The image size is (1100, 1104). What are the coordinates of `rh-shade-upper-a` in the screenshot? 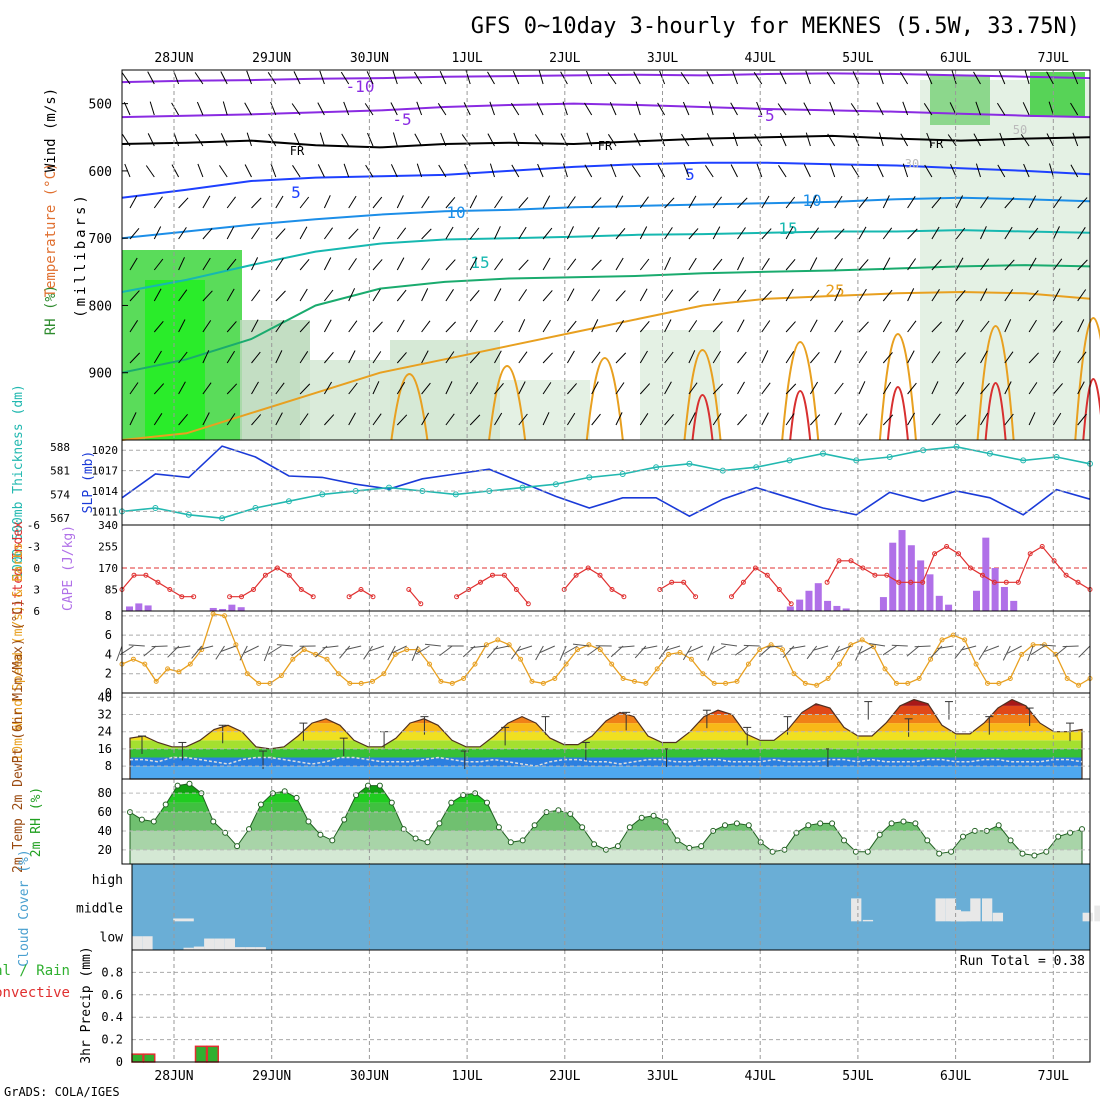 It's located at (960, 100).